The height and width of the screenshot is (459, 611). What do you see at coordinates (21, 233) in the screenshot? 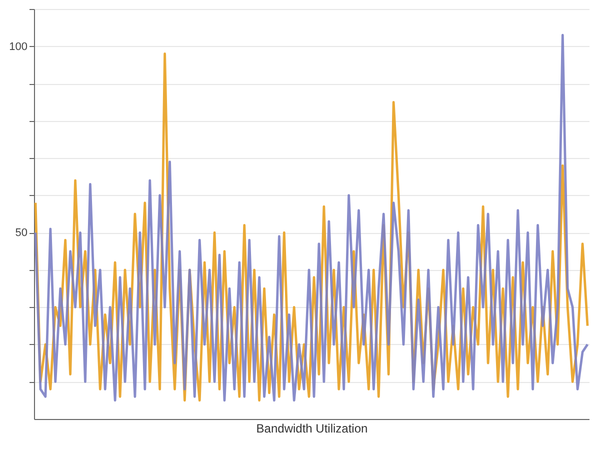
I see `y-tick-label: 50` at bounding box center [21, 233].